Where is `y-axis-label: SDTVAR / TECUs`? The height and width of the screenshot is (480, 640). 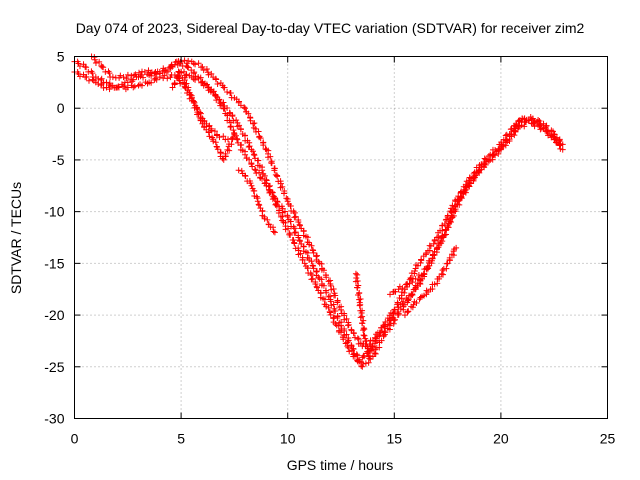
y-axis-label: SDTVAR / TECUs is located at coordinates (16, 238).